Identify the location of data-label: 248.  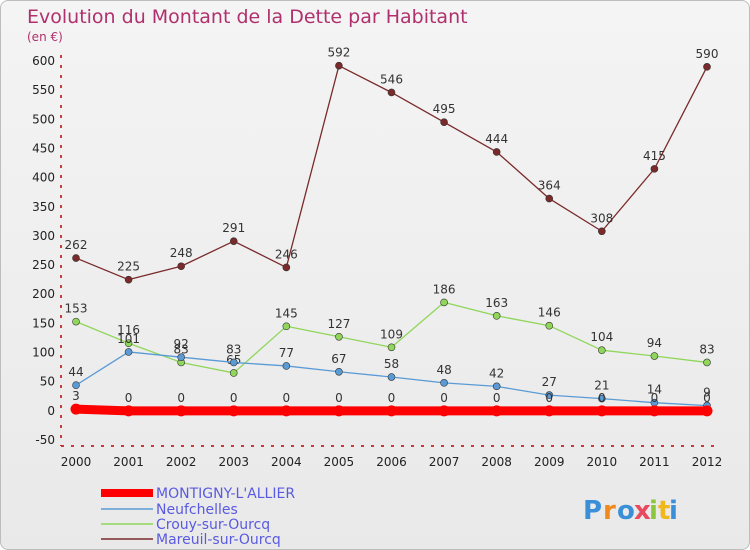
(181, 253).